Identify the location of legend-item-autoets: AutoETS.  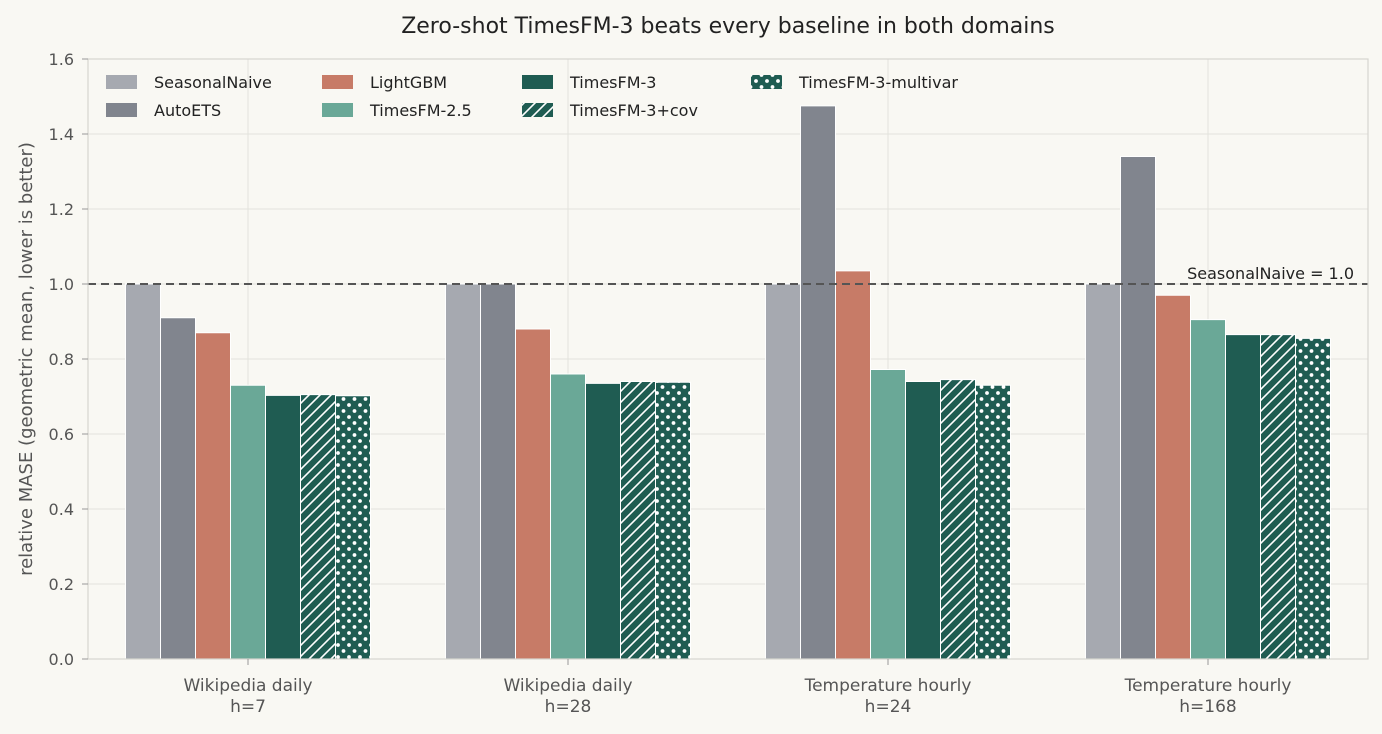
(163, 110).